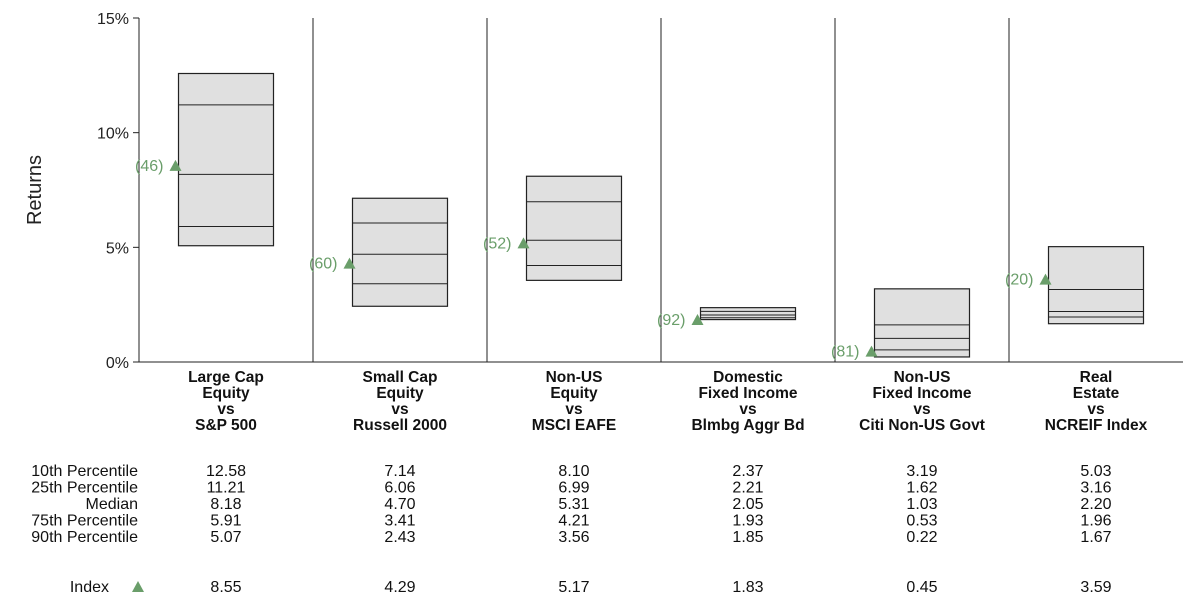  What do you see at coordinates (747, 488) in the screenshot?
I see `table-cell: 2.21` at bounding box center [747, 488].